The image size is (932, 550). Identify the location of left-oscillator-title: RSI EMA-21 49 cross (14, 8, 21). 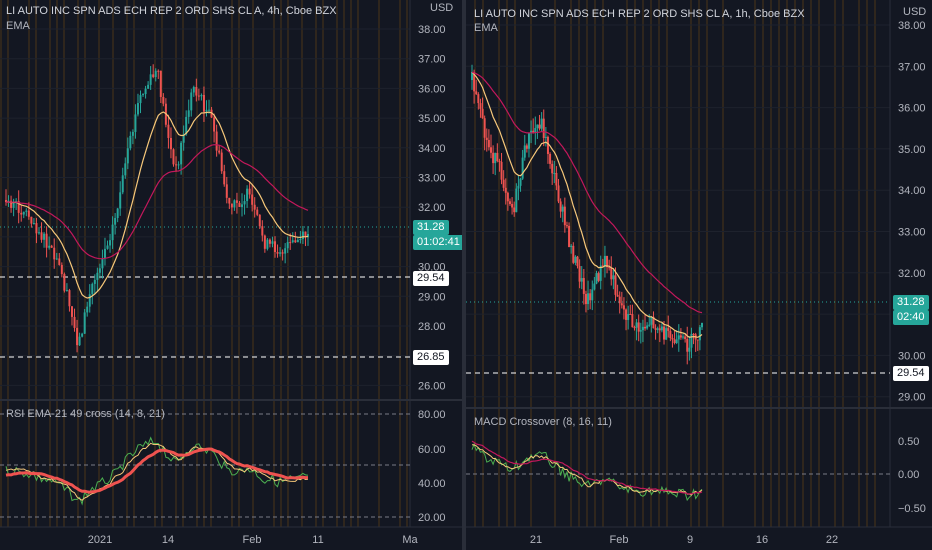
(85, 414).